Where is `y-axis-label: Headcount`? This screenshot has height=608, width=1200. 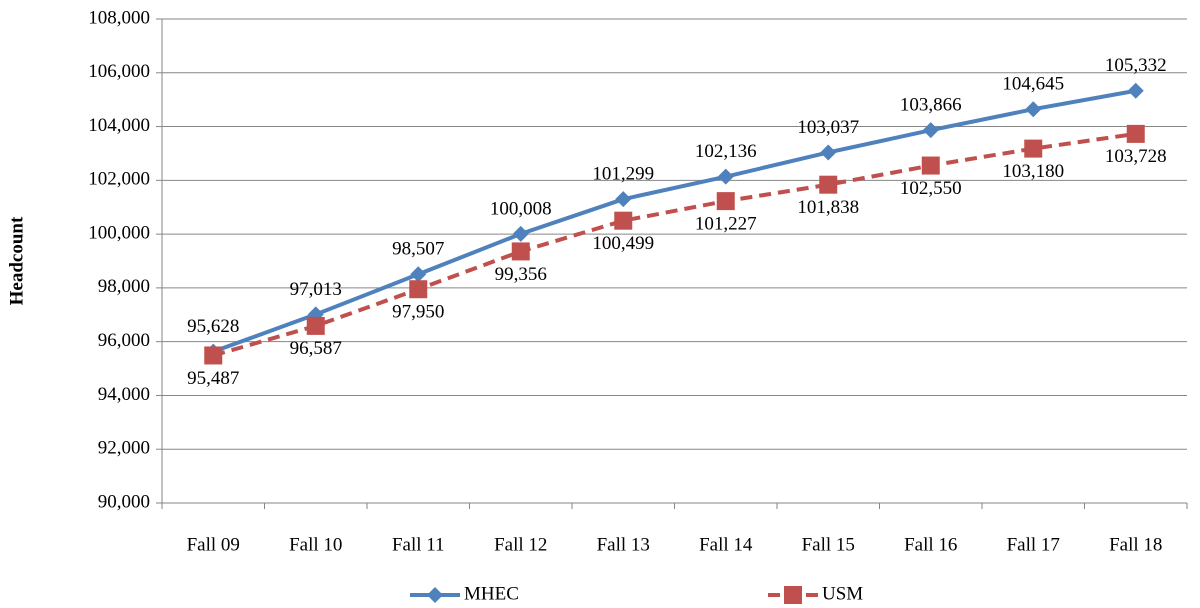
y-axis-label: Headcount is located at coordinates (16, 260).